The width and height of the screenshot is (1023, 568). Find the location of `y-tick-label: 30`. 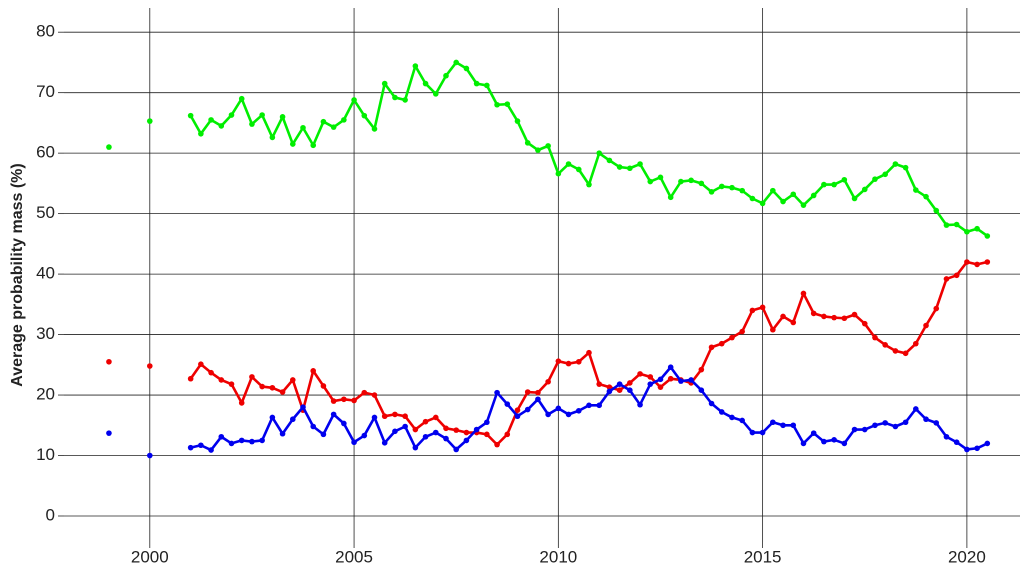

y-tick-label: 30 is located at coordinates (45, 333).